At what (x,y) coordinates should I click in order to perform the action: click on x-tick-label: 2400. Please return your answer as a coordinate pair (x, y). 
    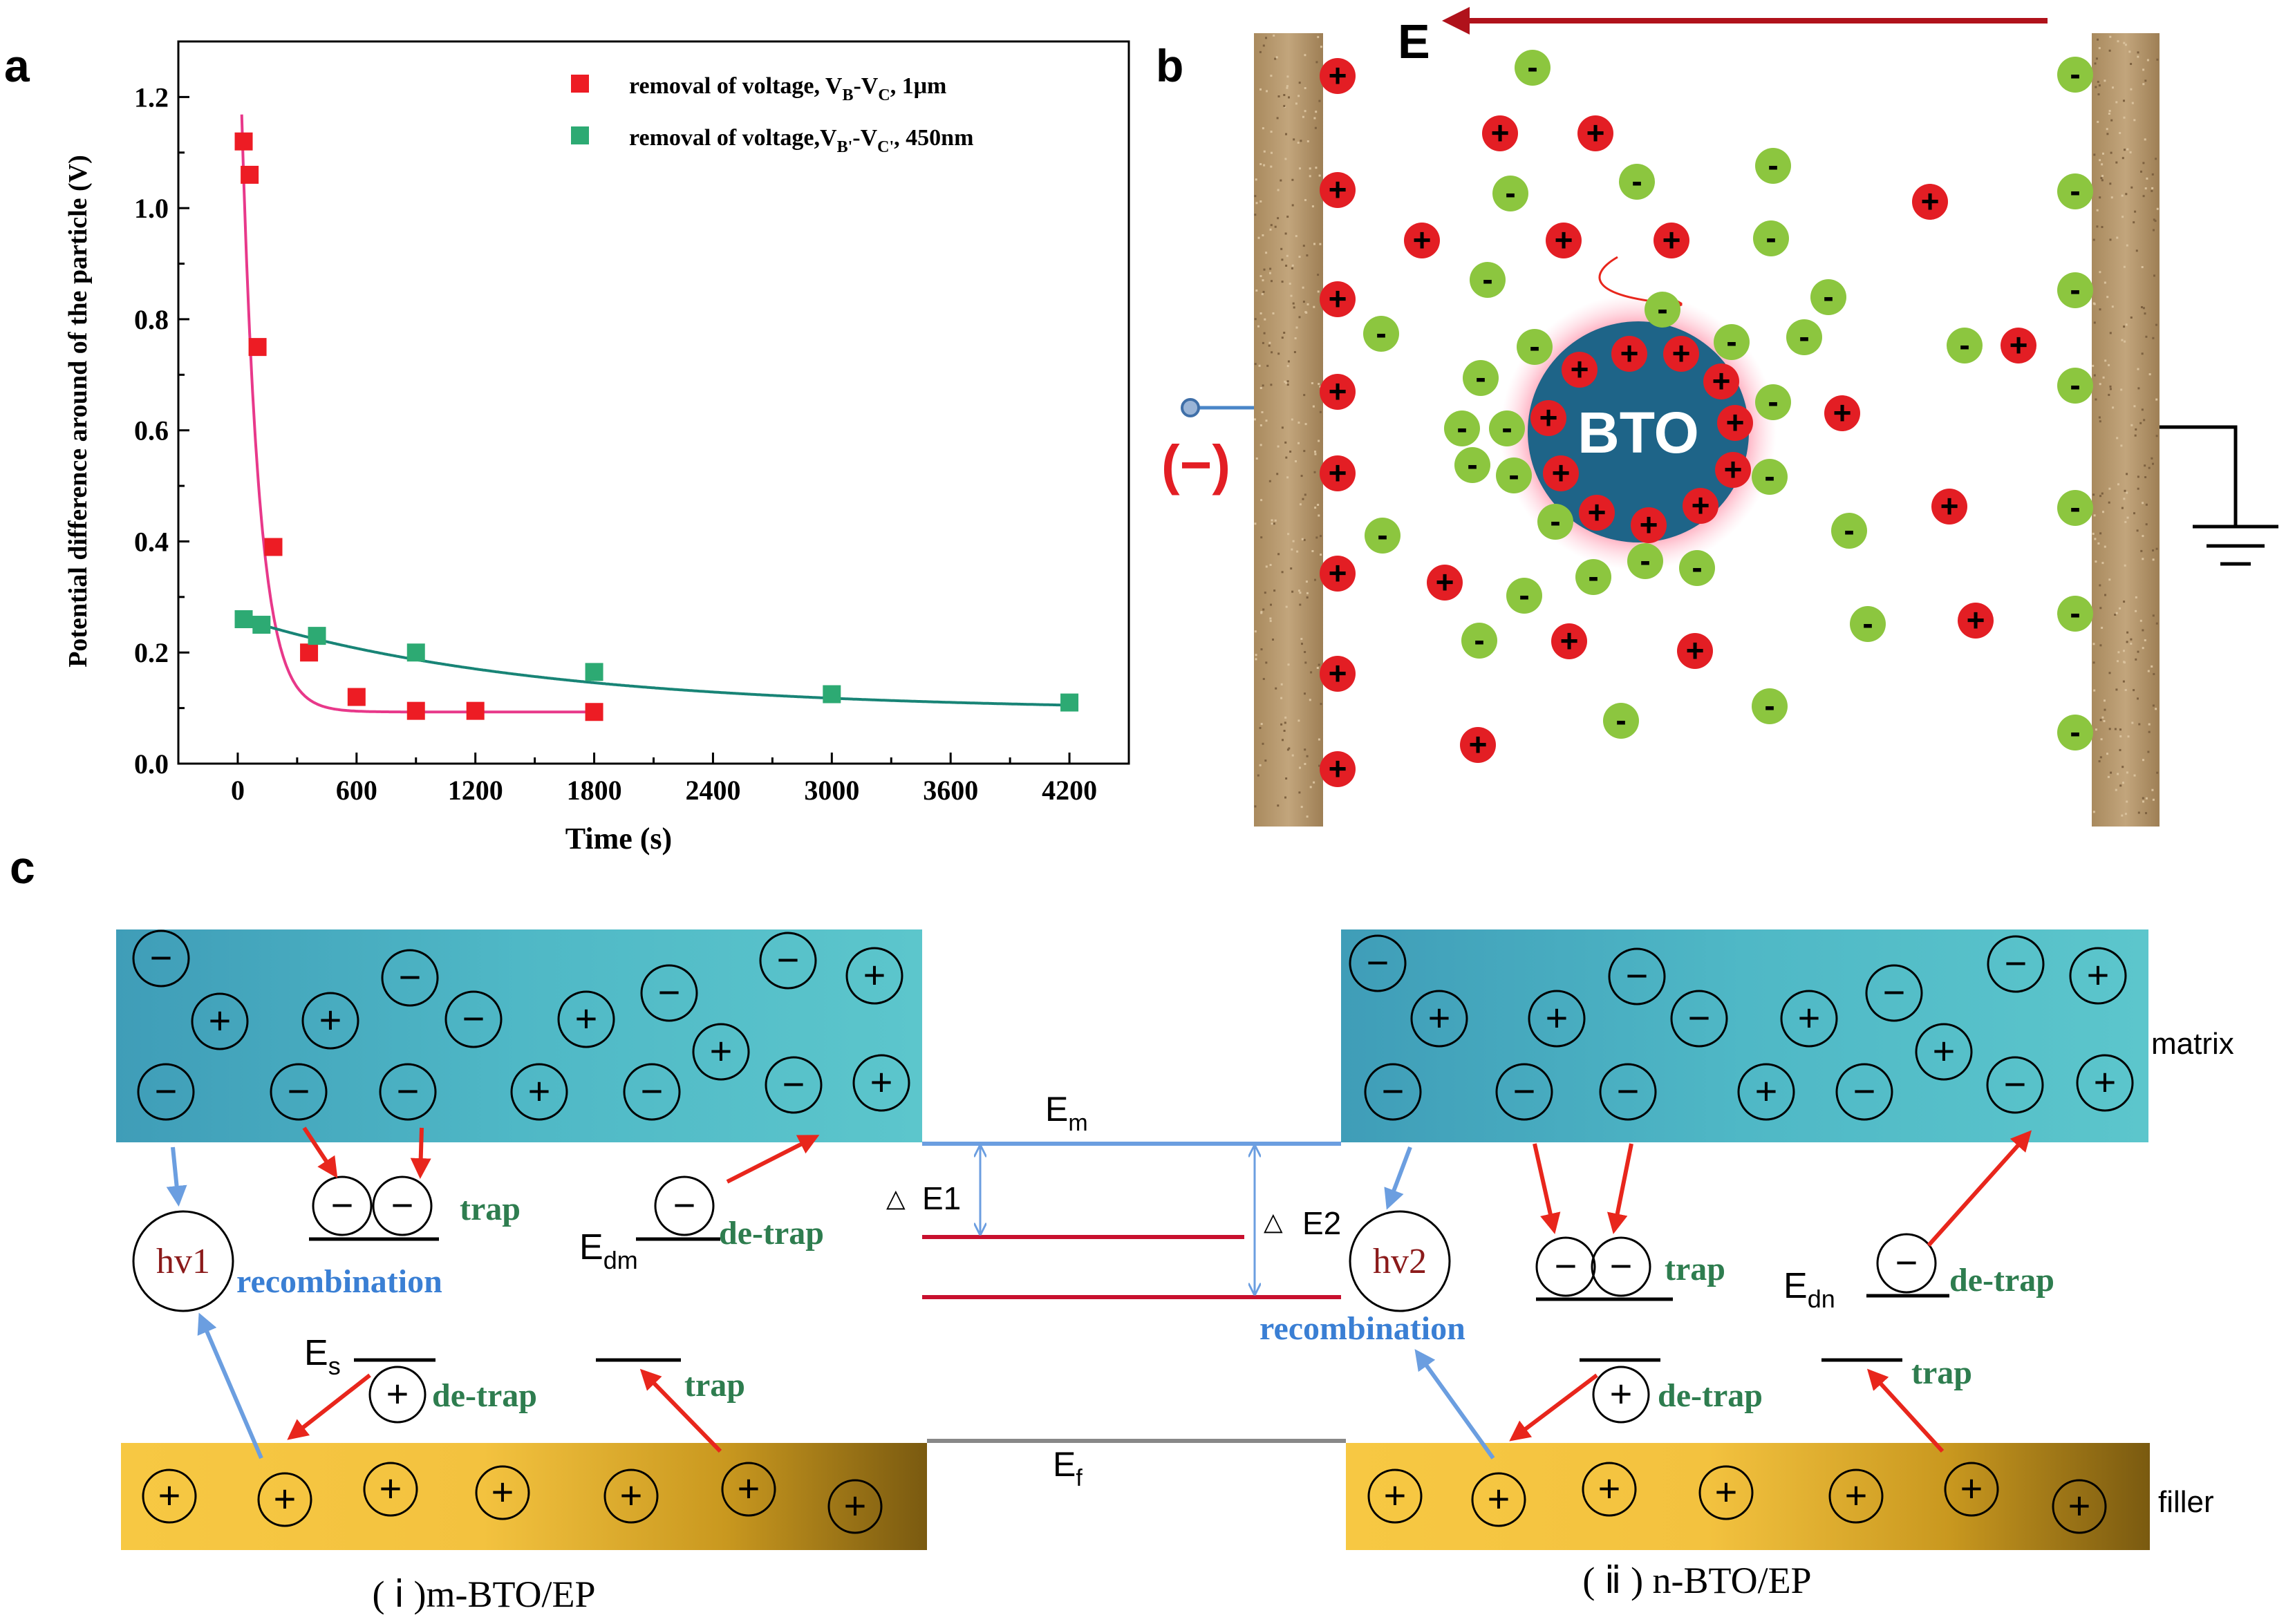
    Looking at the image, I should click on (712, 790).